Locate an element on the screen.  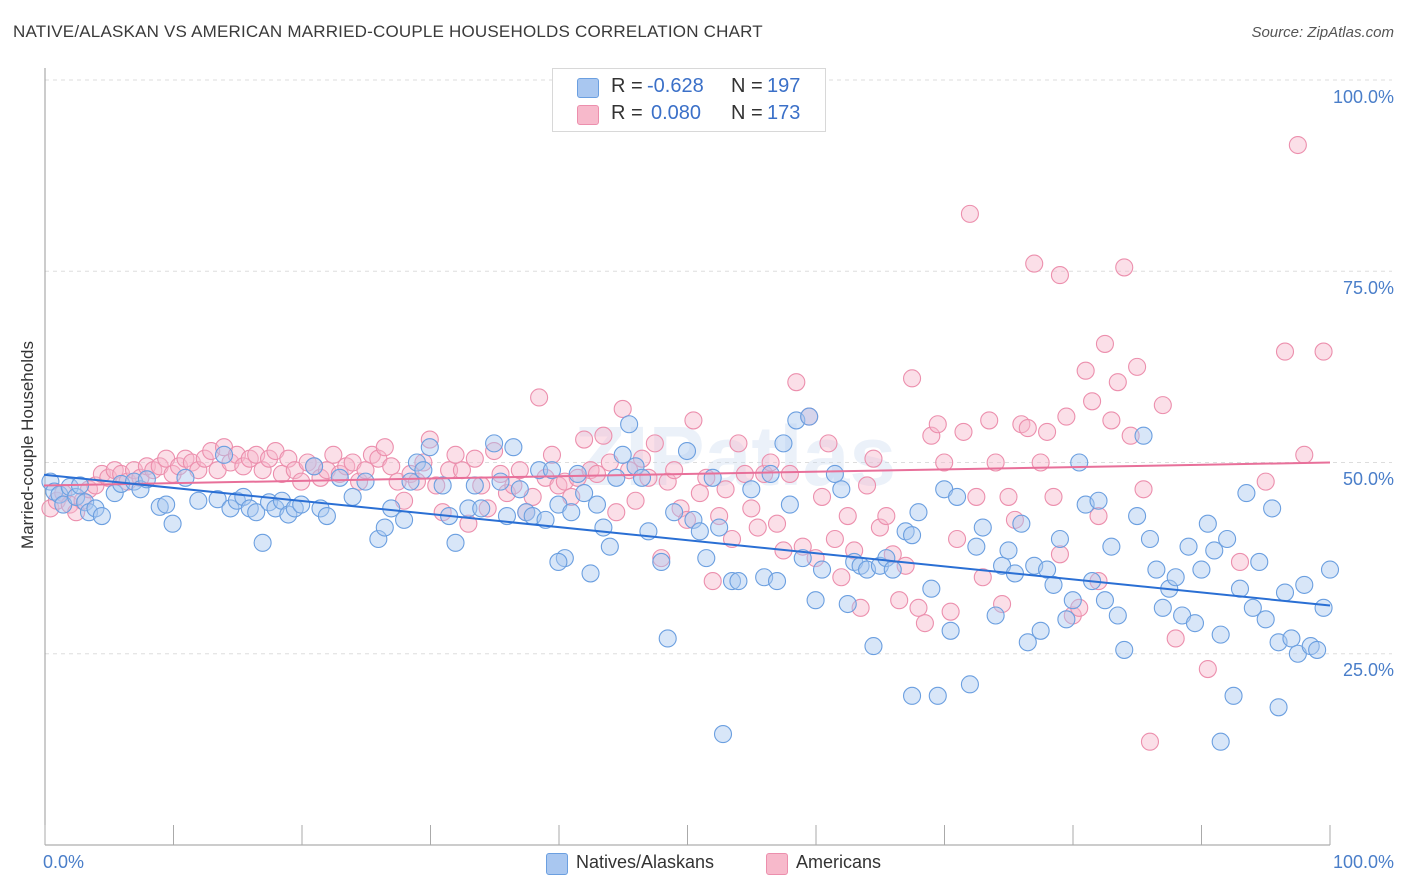
legend-natives-label: Natives/Alaskans is located at coordinates (645, 862).